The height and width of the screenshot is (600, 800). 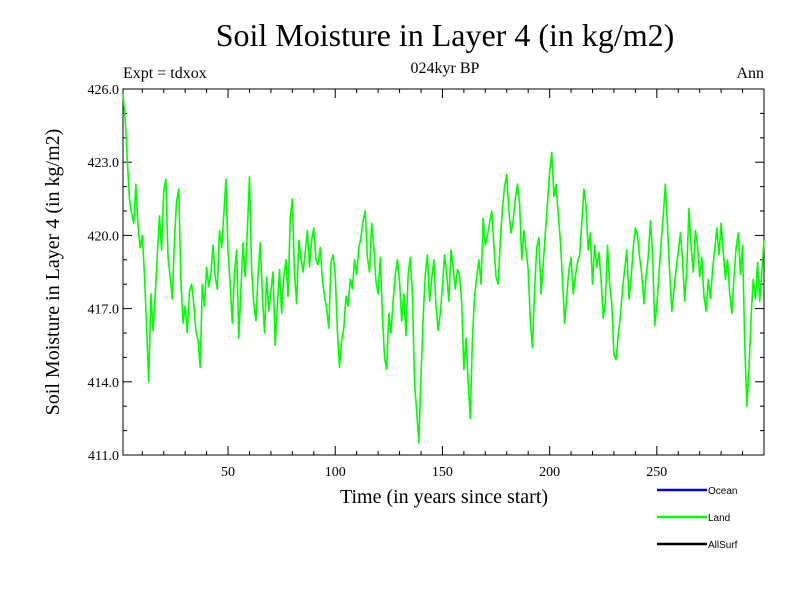 What do you see at coordinates (228, 472) in the screenshot?
I see `x-tick-label: 50` at bounding box center [228, 472].